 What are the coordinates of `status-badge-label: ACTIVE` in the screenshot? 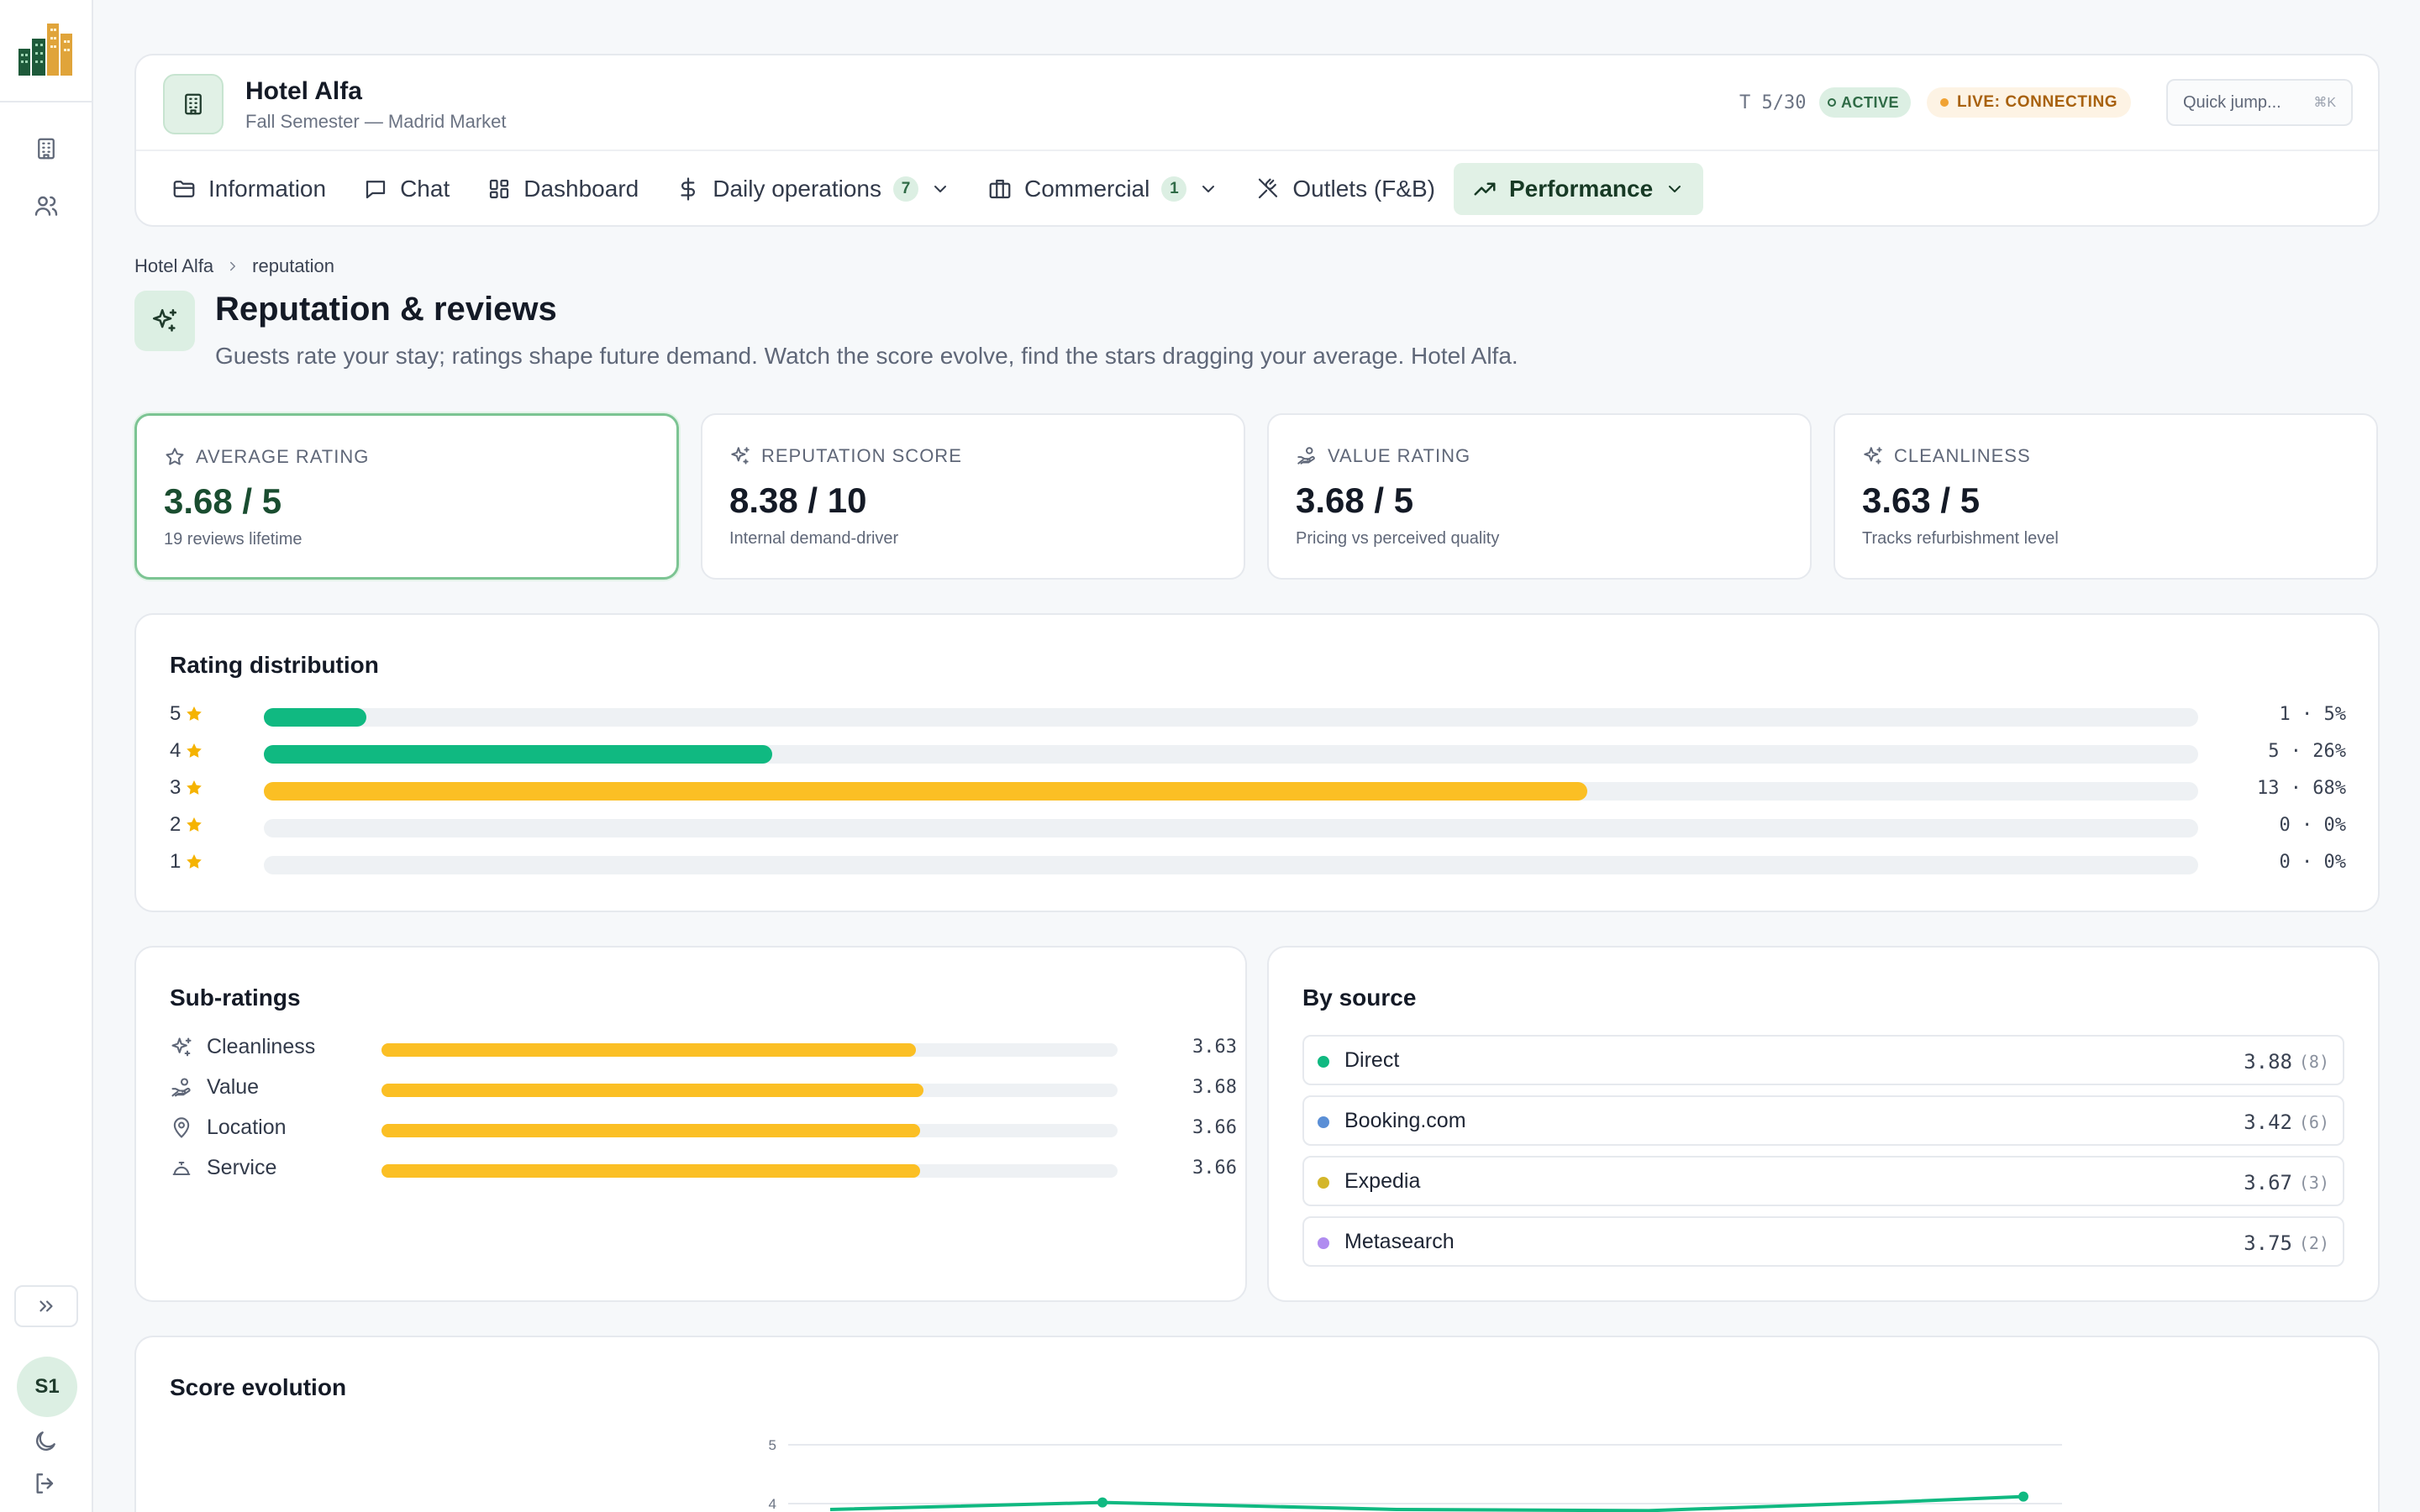 It's located at (1870, 102).